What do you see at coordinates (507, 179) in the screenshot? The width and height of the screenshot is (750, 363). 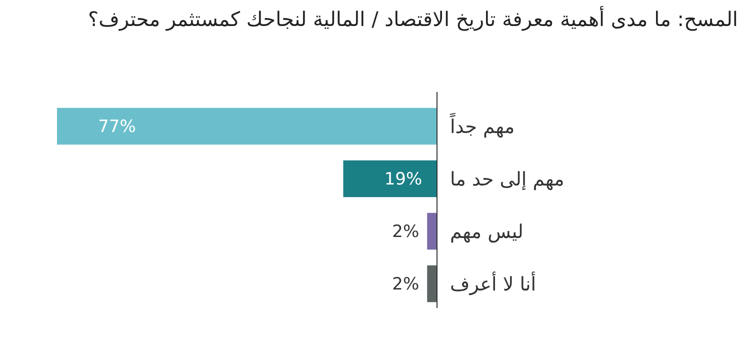 I see `y-tick-label: مهم إلى حد ما` at bounding box center [507, 179].